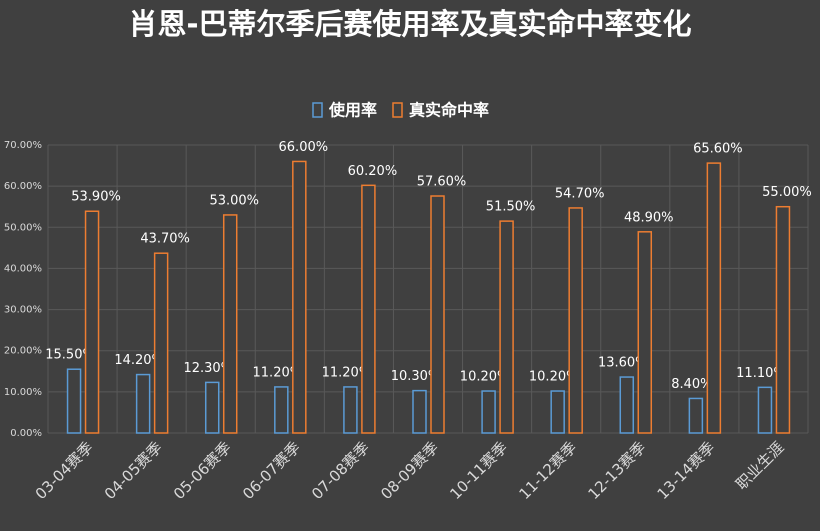  What do you see at coordinates (580, 193) in the screenshot?
I see `data-label: 54.70%` at bounding box center [580, 193].